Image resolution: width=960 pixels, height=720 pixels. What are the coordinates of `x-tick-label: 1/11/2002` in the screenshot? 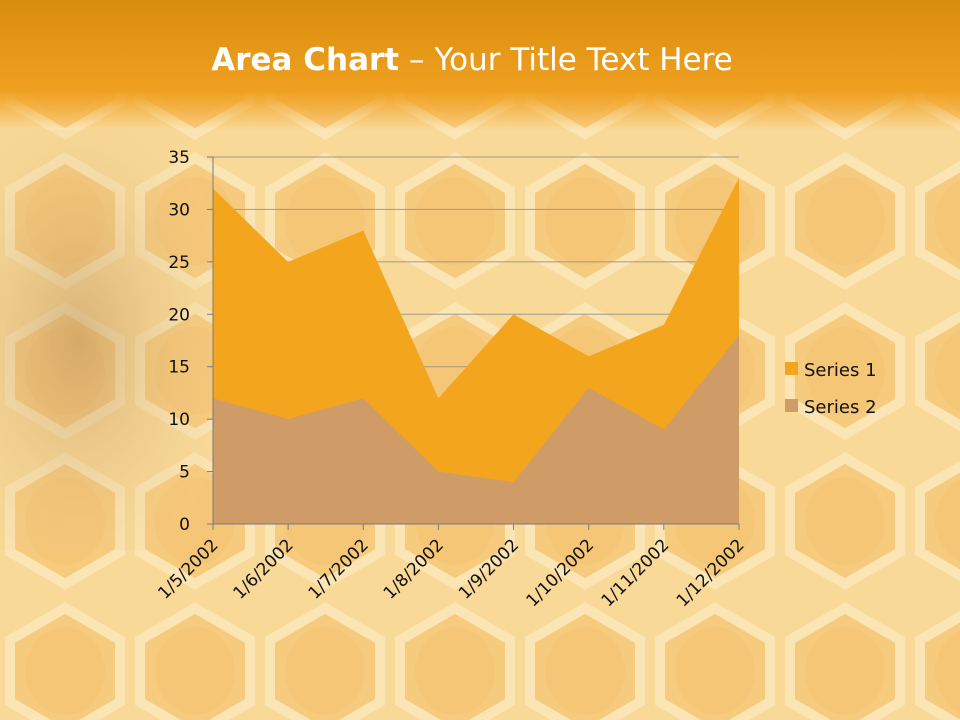 It's located at (636, 573).